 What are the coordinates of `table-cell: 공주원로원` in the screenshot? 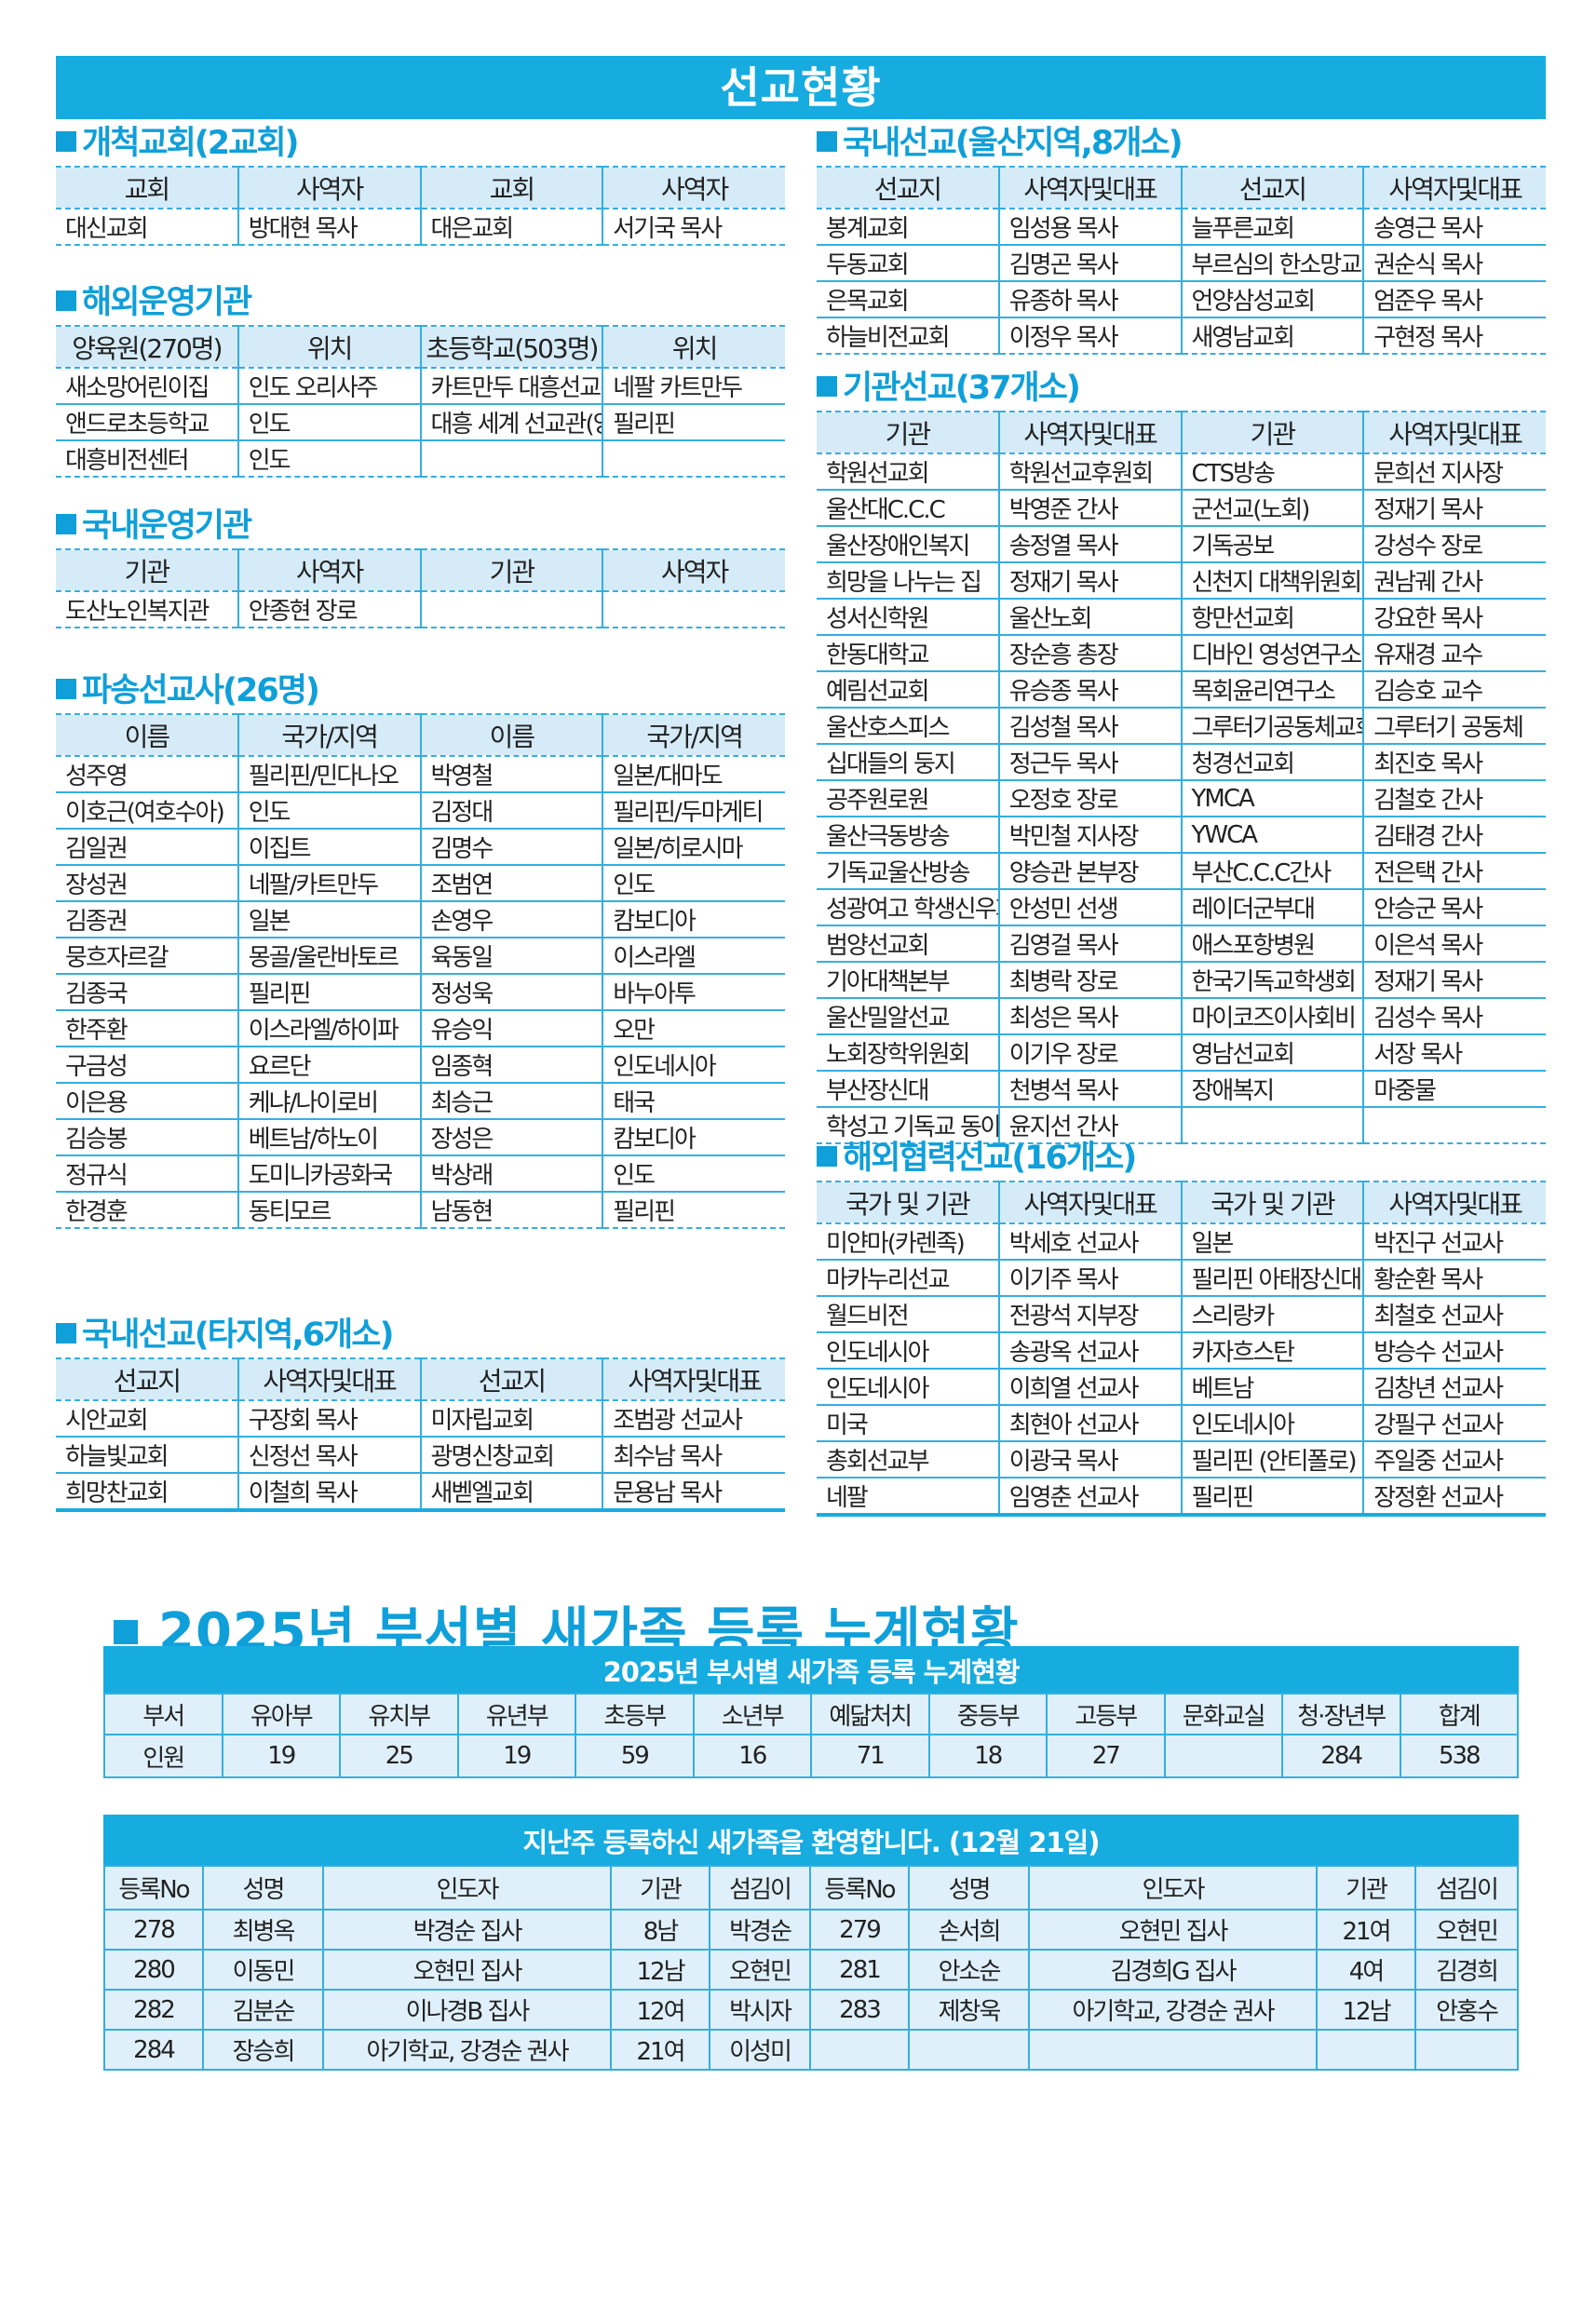 It's located at (908, 799).